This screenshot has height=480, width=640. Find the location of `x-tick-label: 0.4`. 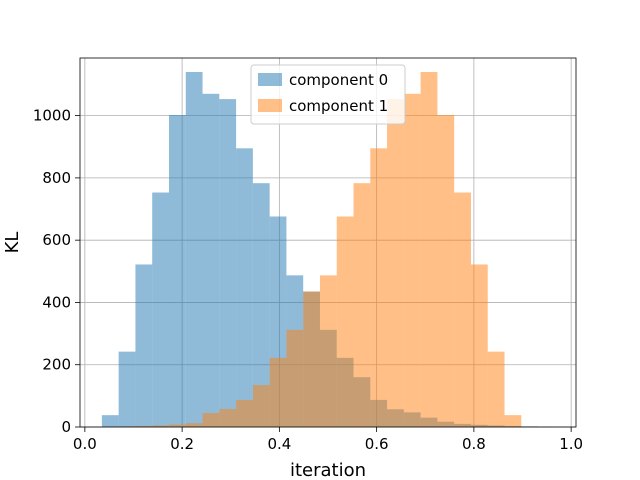

x-tick-label: 0.4 is located at coordinates (279, 444).